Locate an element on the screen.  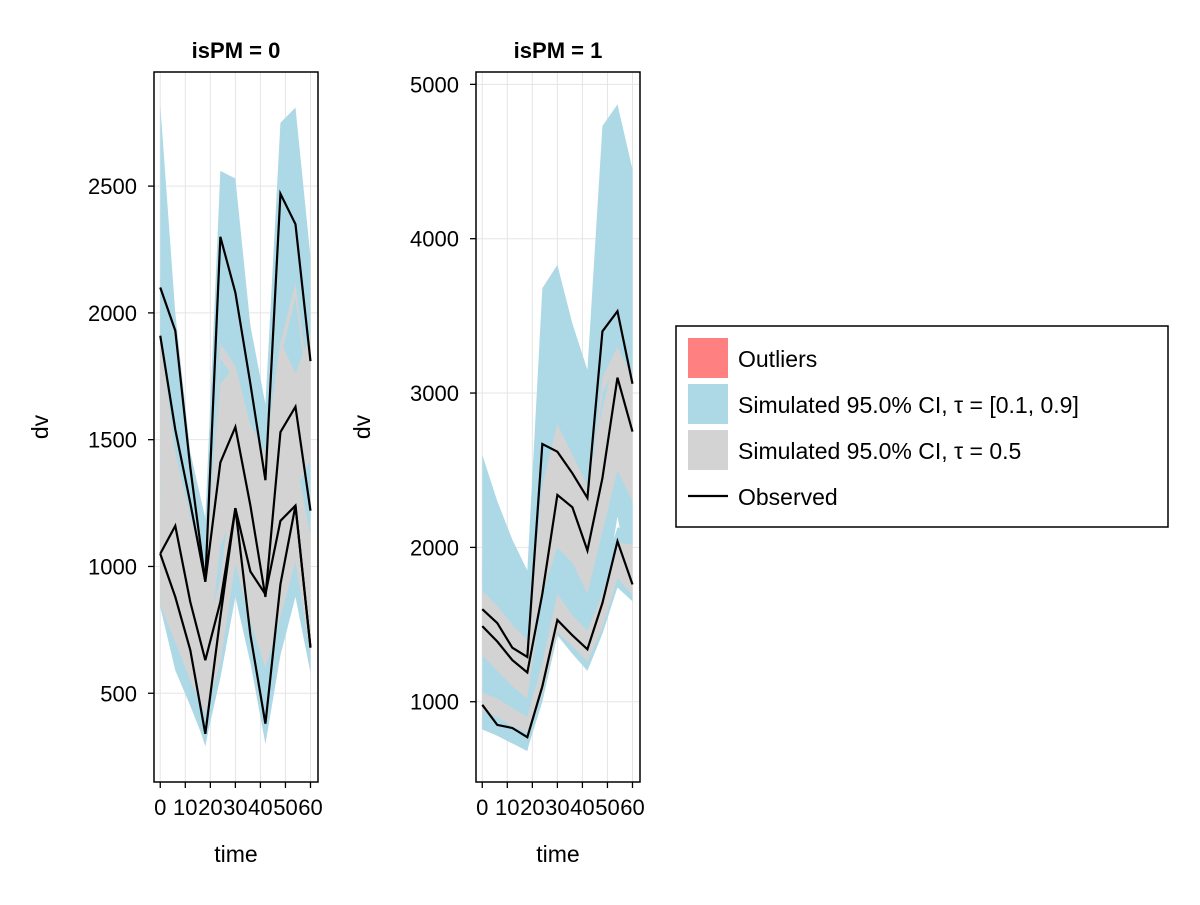
y-tick-label-0: 500 is located at coordinates (118, 693).